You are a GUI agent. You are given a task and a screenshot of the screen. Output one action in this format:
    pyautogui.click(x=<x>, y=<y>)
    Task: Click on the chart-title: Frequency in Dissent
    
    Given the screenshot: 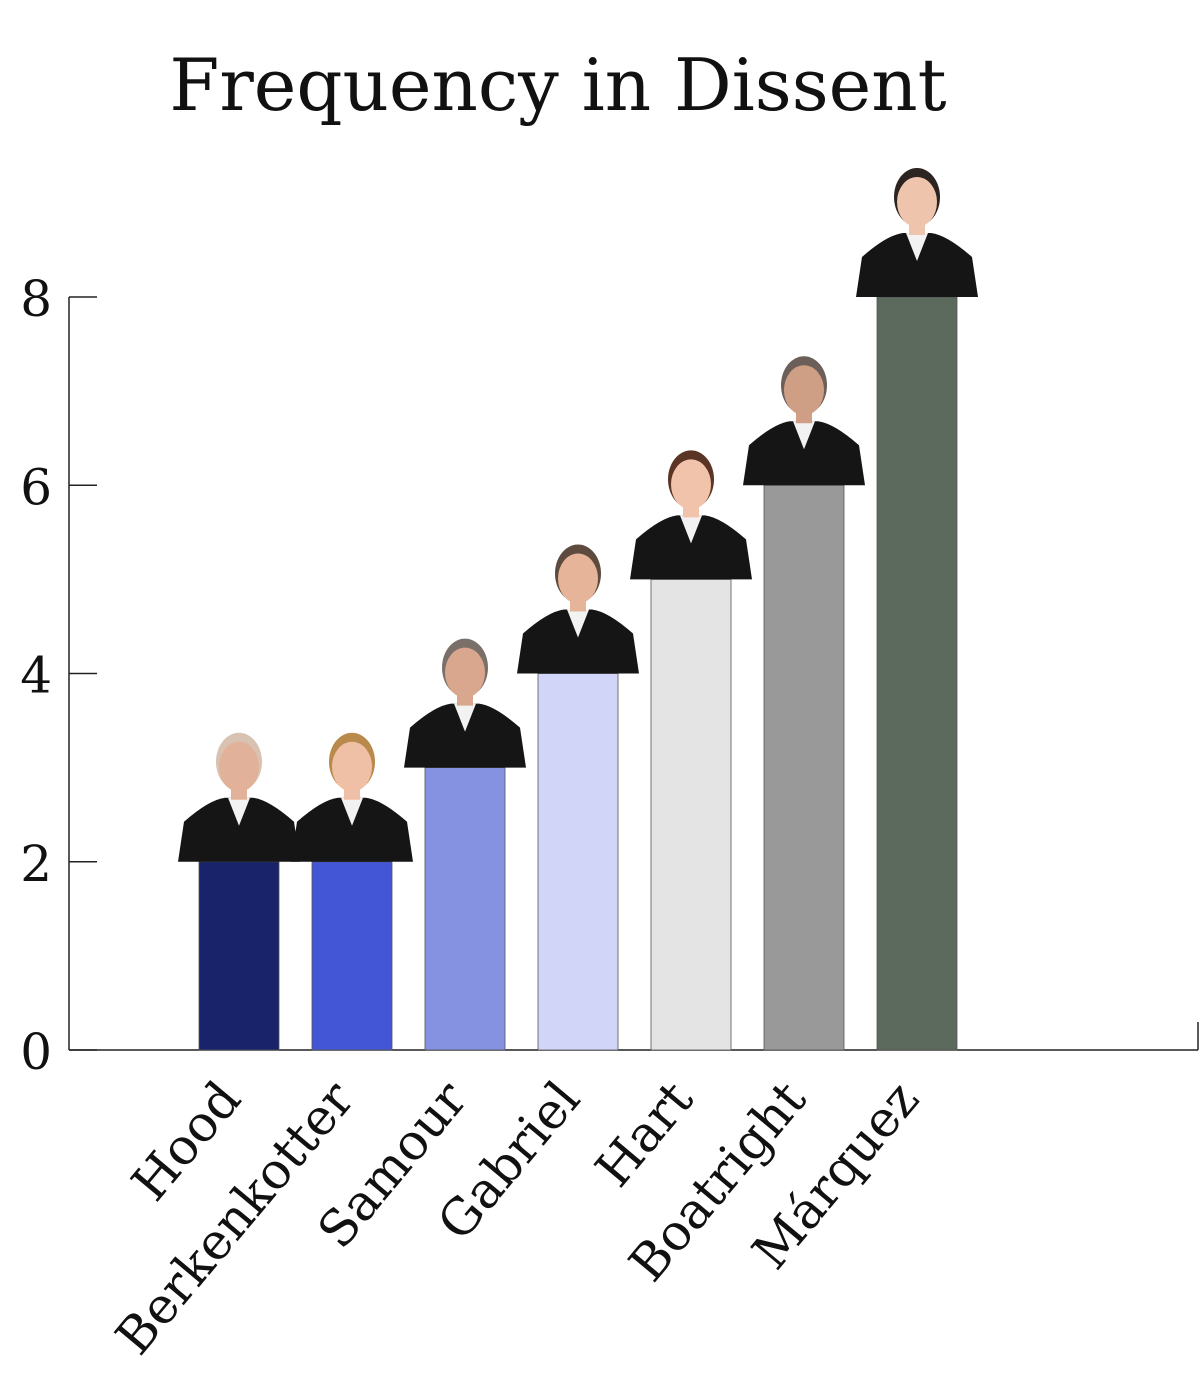 What is the action you would take?
    pyautogui.click(x=557, y=85)
    